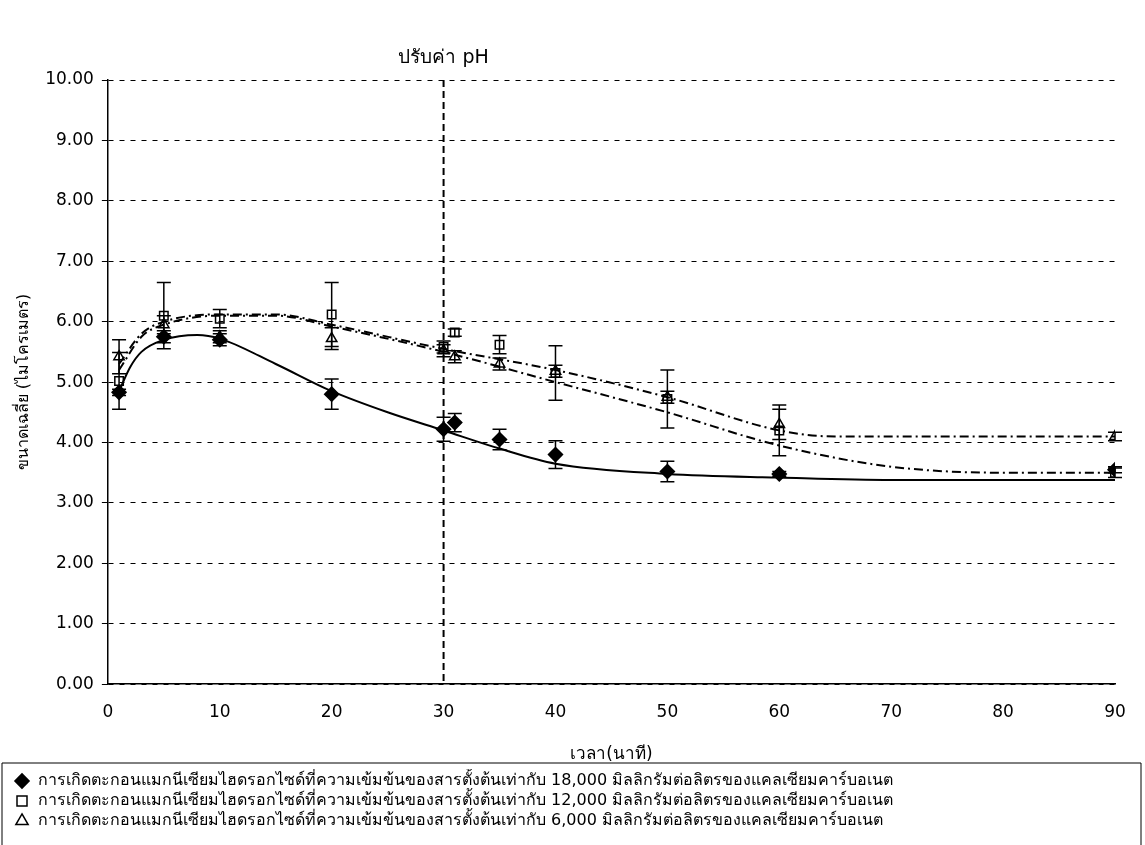 Image resolution: width=1145 pixels, height=845 pixels. I want to click on x-tick-label: 40, so click(555, 710).